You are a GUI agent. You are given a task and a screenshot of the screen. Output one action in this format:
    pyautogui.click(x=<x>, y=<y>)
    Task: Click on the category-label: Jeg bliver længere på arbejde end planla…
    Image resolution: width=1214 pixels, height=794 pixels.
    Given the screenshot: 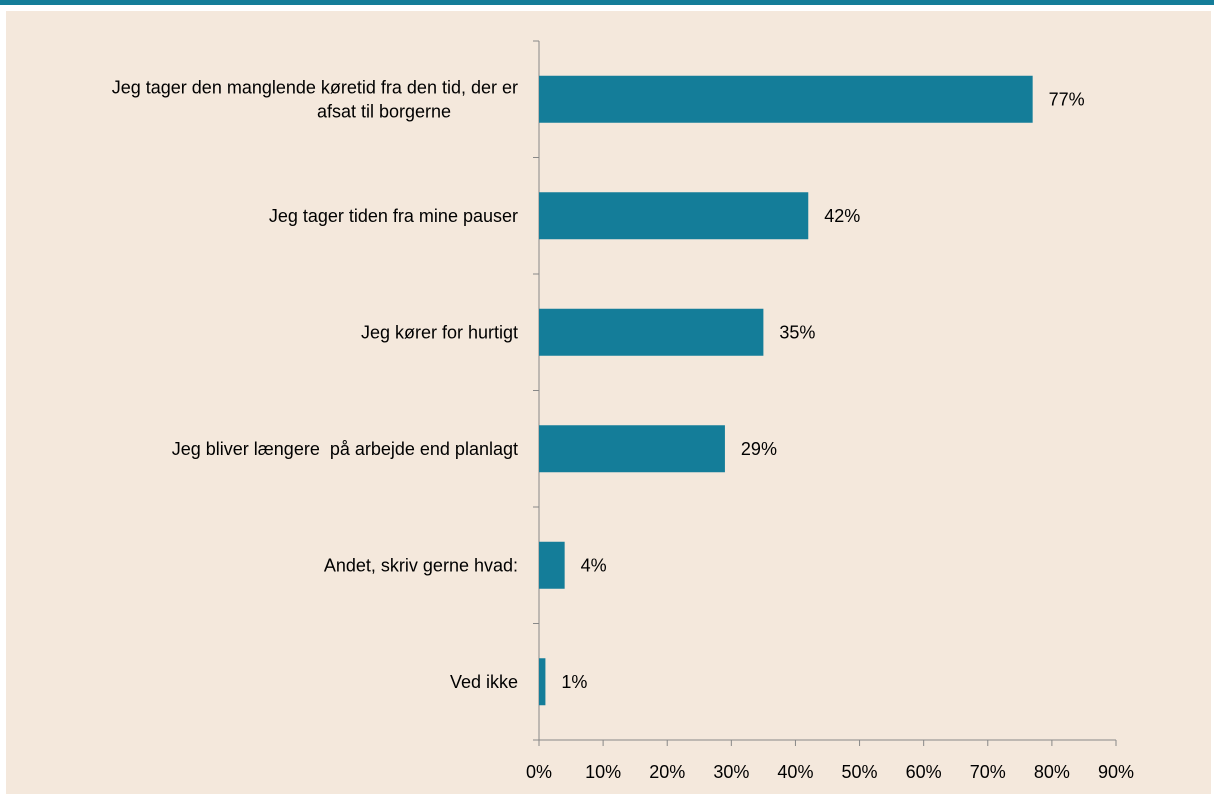 What is the action you would take?
    pyautogui.click(x=345, y=449)
    